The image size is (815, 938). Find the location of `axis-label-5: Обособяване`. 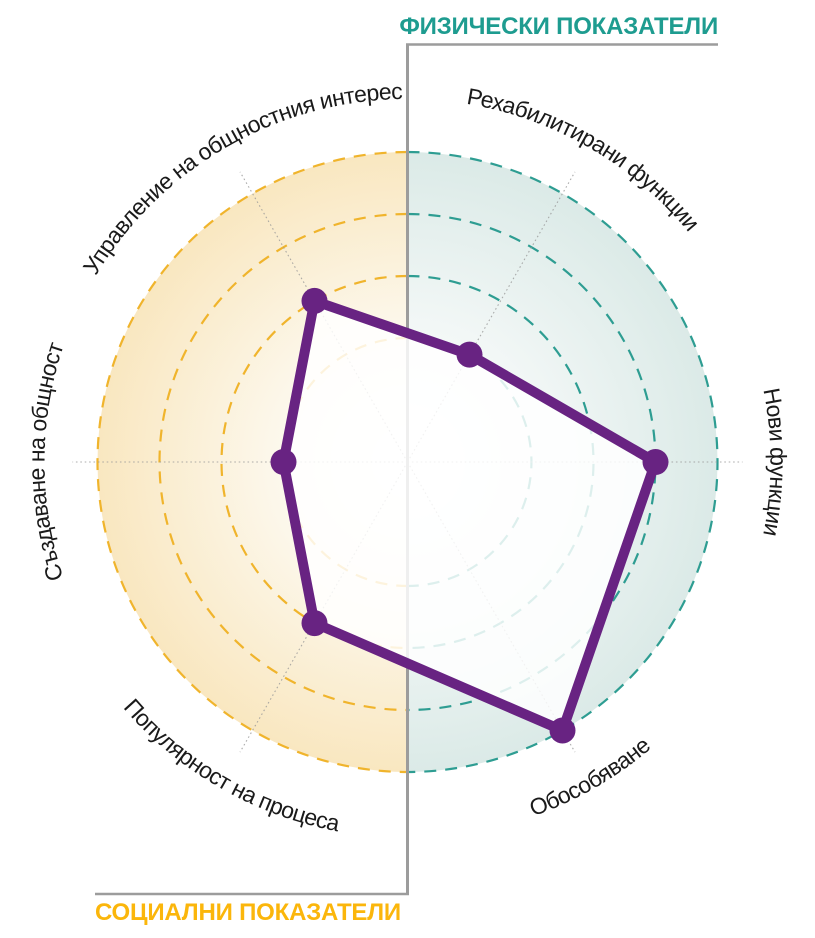

axis-label-5: Обособяване is located at coordinates (590, 776).